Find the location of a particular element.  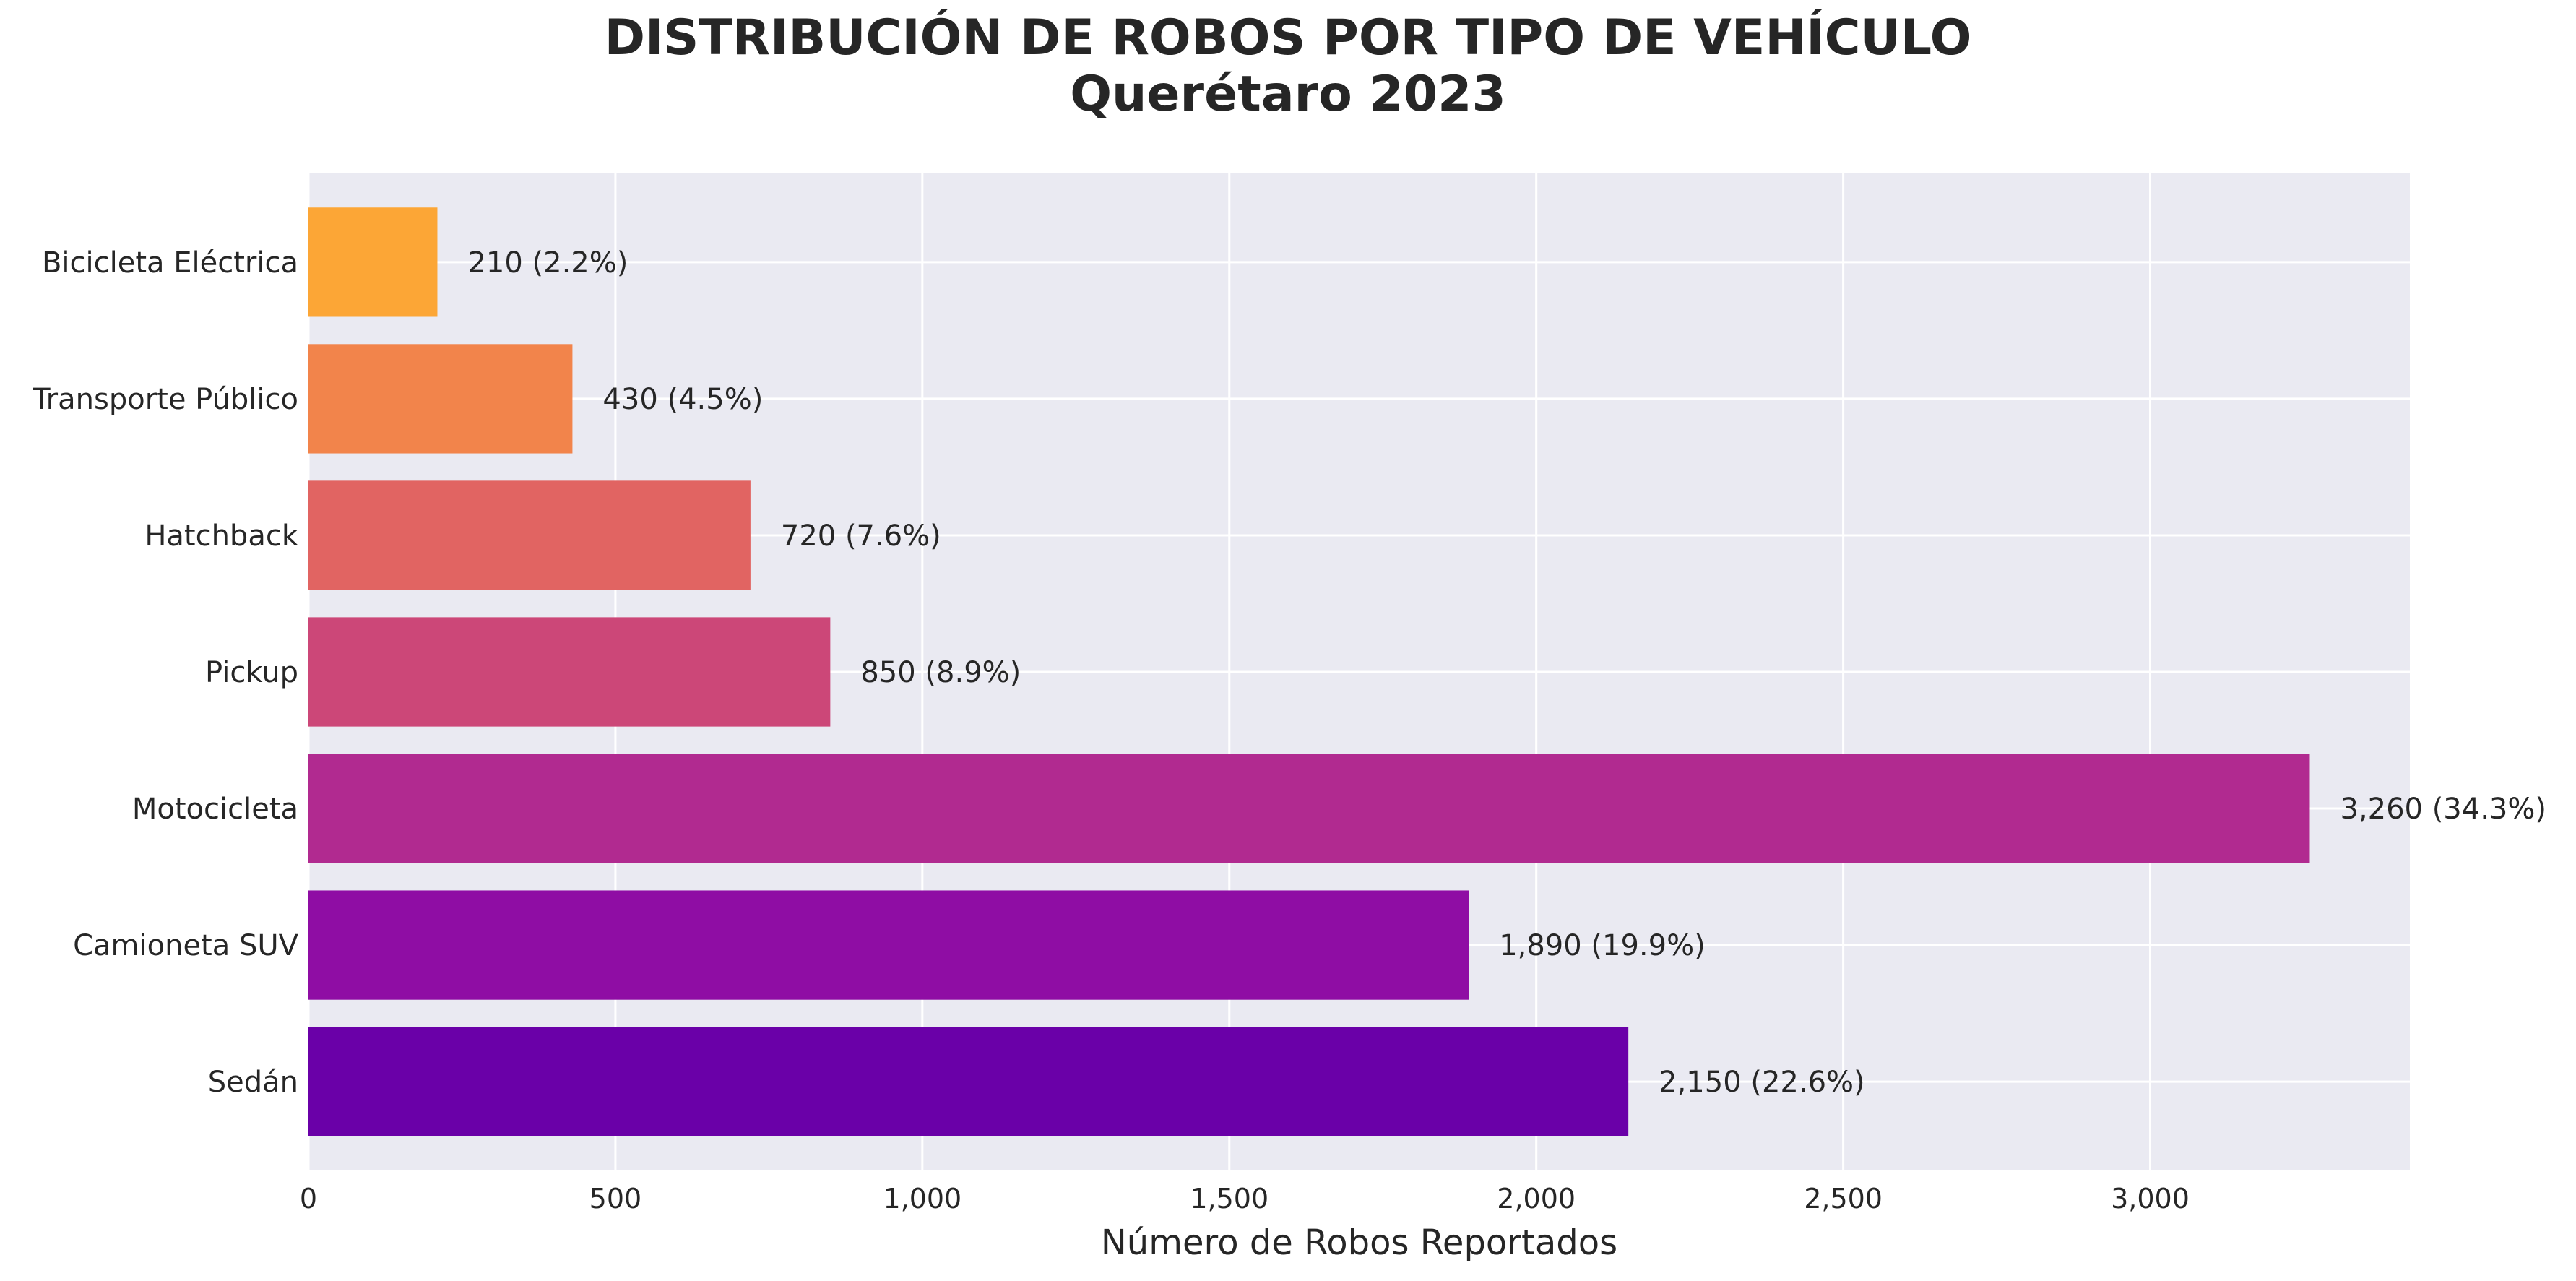

category-label: Hatchback is located at coordinates (222, 536).